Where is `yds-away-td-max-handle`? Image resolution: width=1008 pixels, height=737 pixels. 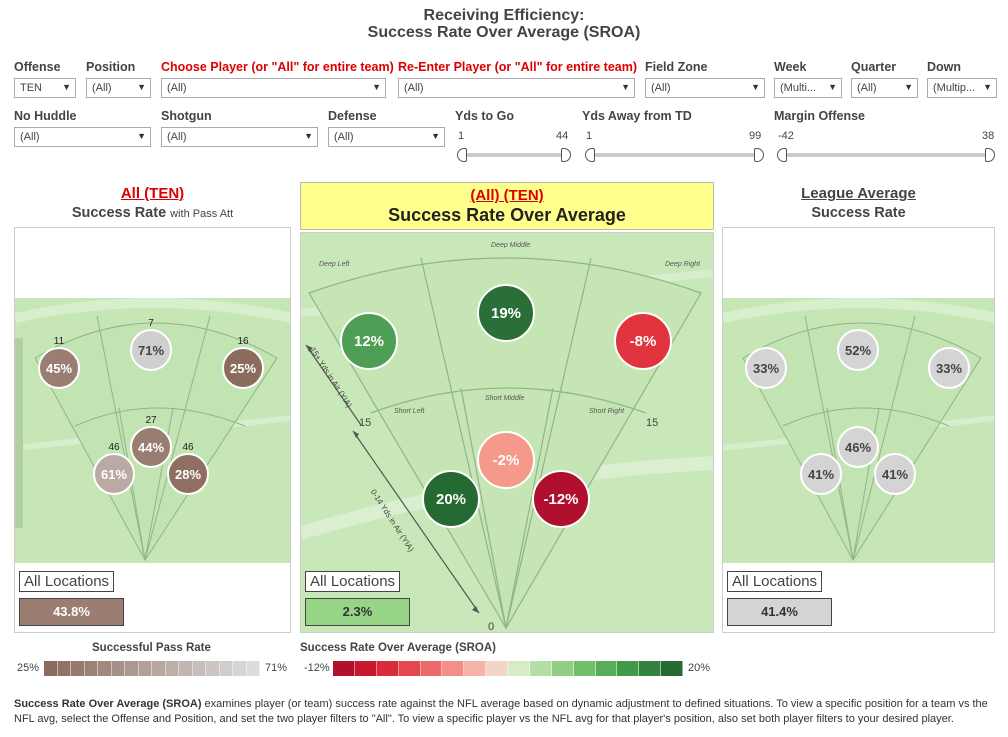
yds-away-td-max-handle is located at coordinates (759, 155).